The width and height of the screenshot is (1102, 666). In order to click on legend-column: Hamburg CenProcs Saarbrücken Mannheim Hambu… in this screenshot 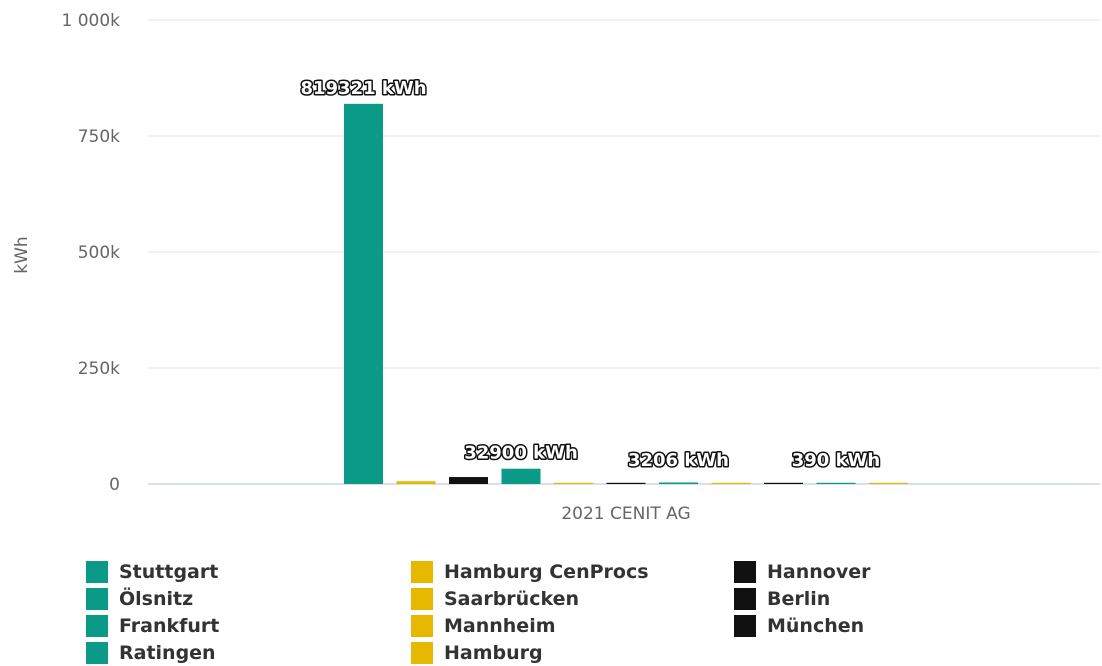, I will do `click(530, 612)`.